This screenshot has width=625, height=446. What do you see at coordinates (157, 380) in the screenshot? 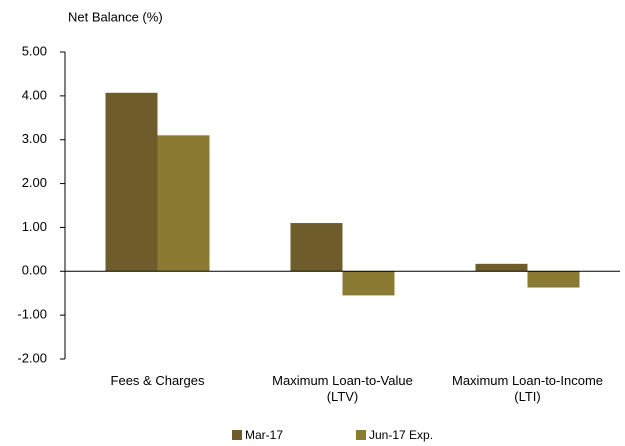
I see `x-tick-label: Fees & Charges` at bounding box center [157, 380].